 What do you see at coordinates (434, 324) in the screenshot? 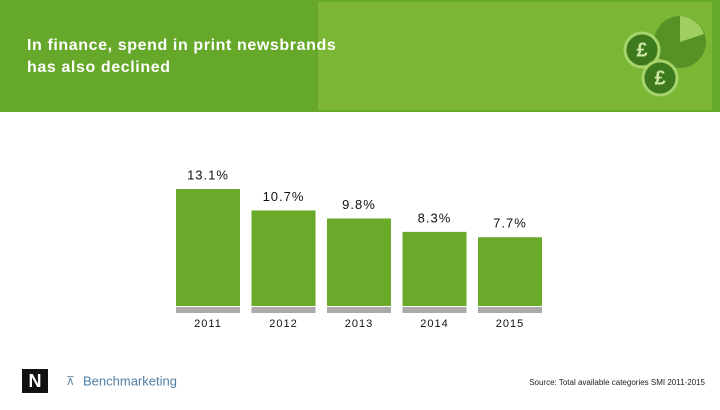
I see `x-tick-label: 2014` at bounding box center [434, 324].